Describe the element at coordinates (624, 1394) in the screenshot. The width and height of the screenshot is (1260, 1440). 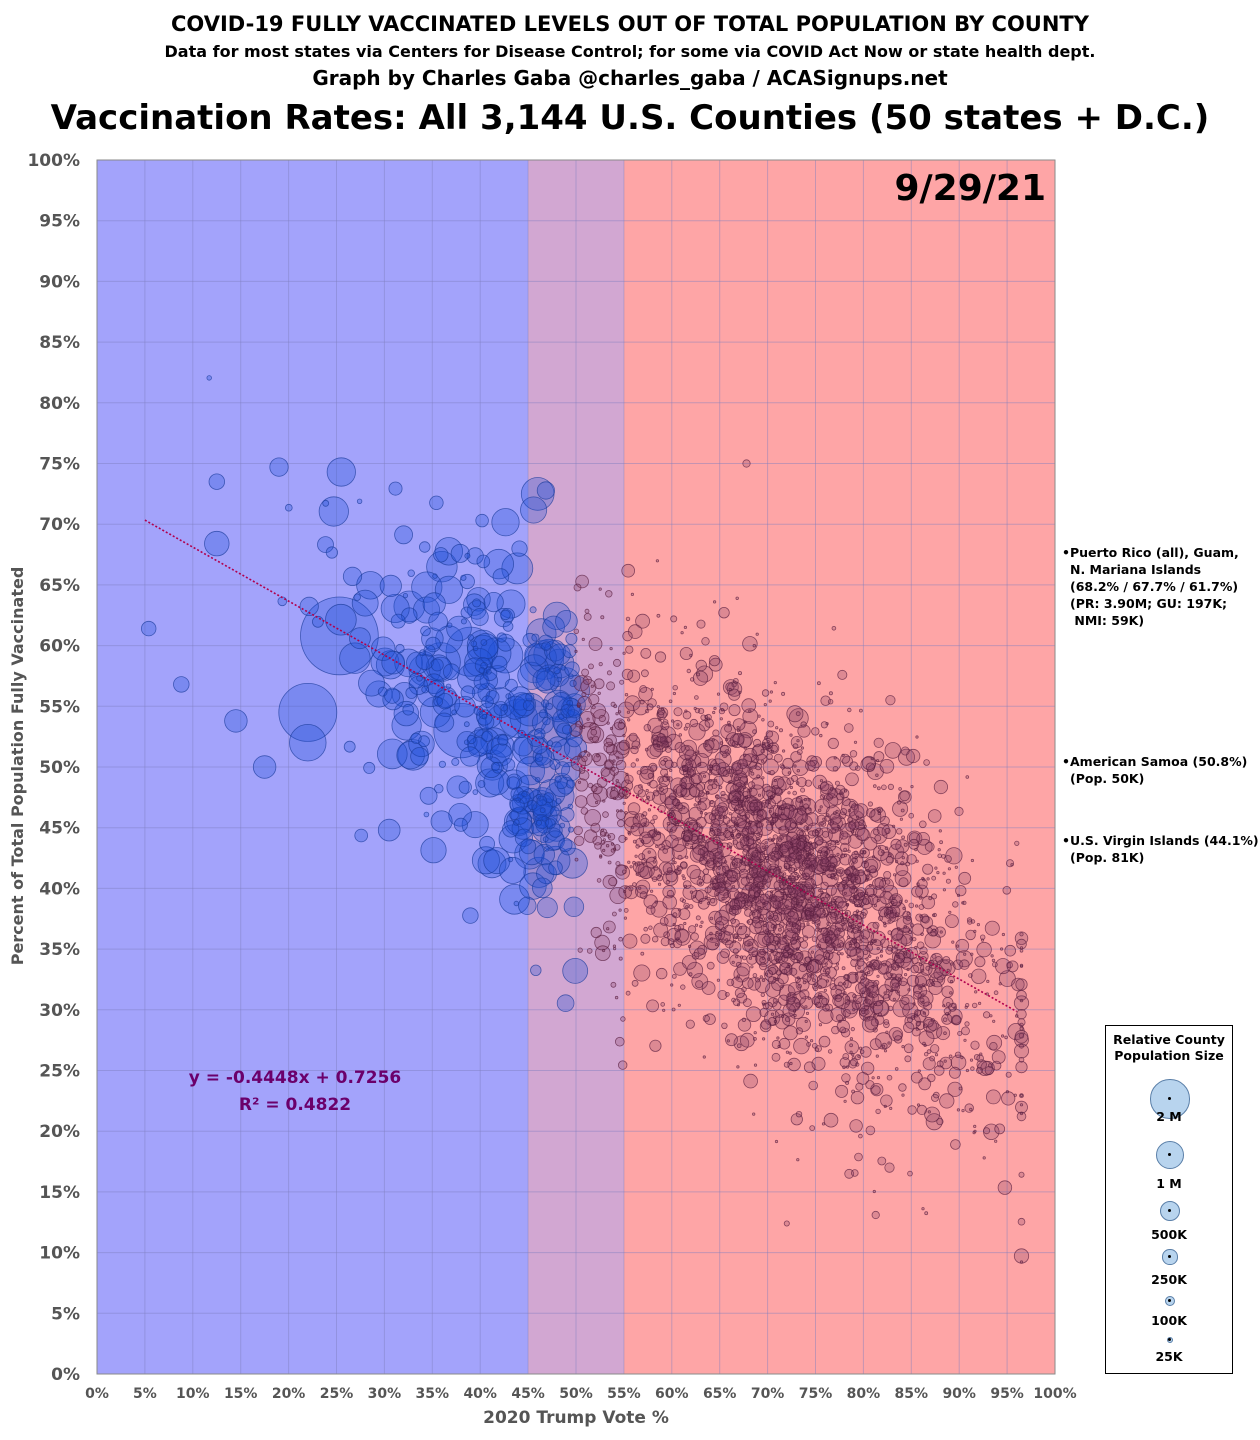
I see `x-tick-label: 55%` at that location.